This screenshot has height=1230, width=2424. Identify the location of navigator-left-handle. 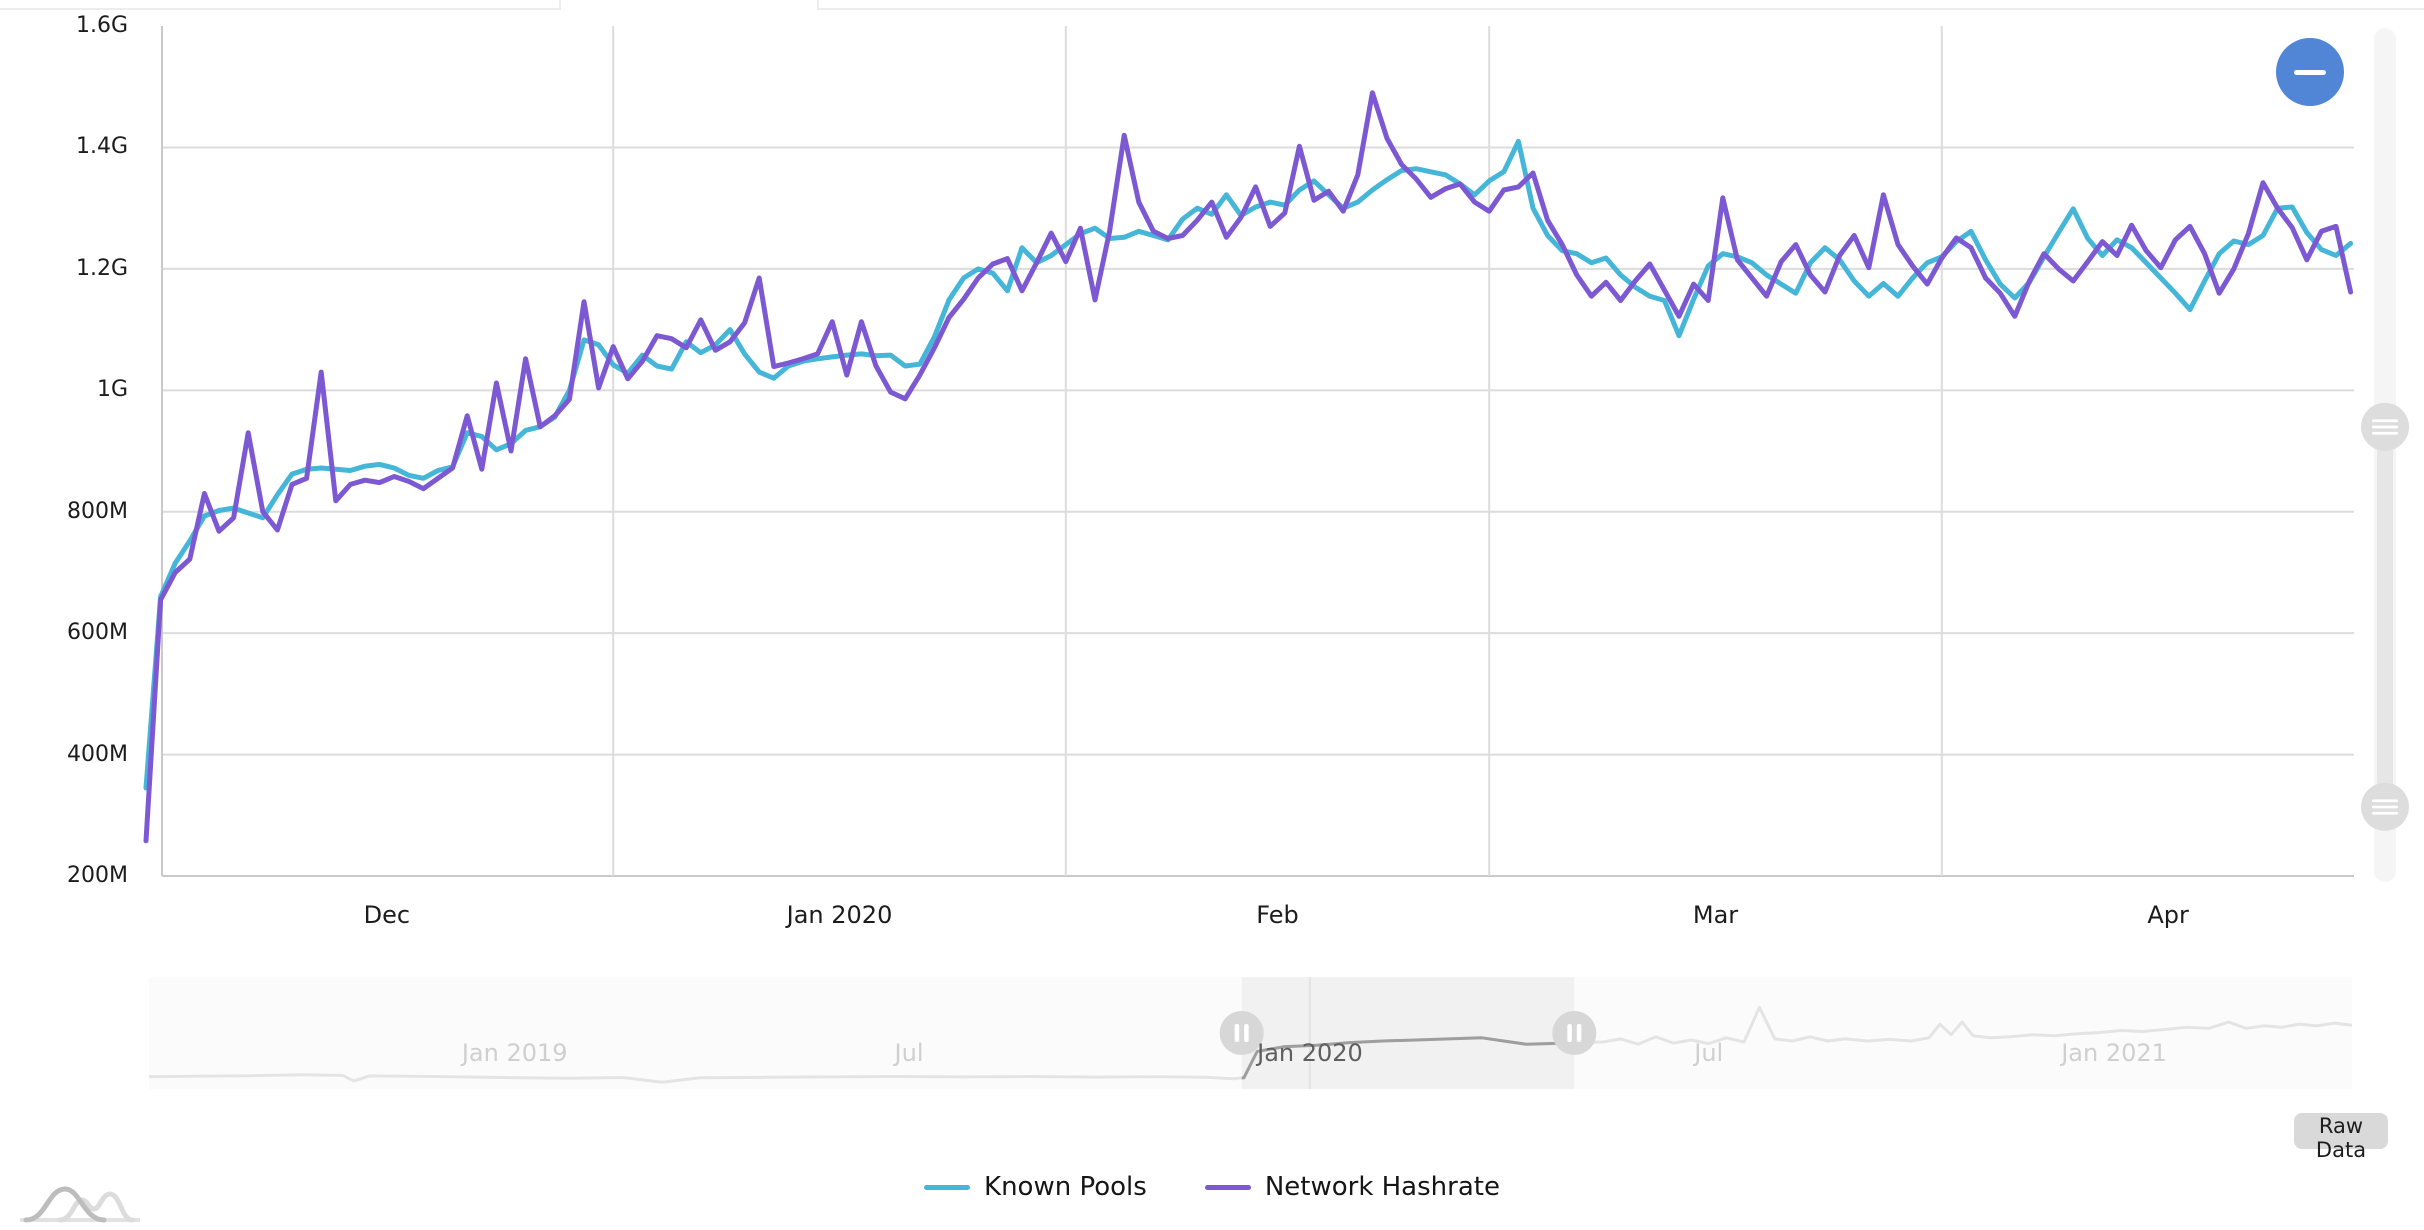
(1241, 1033).